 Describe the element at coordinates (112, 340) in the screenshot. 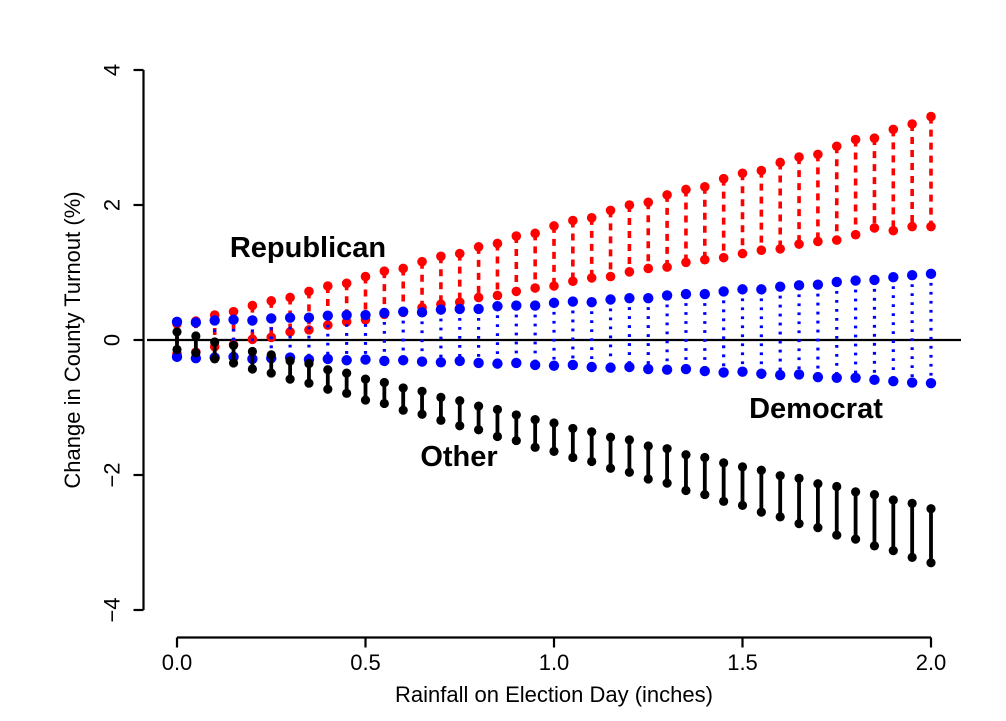

I see `y-tick-label: 0` at that location.